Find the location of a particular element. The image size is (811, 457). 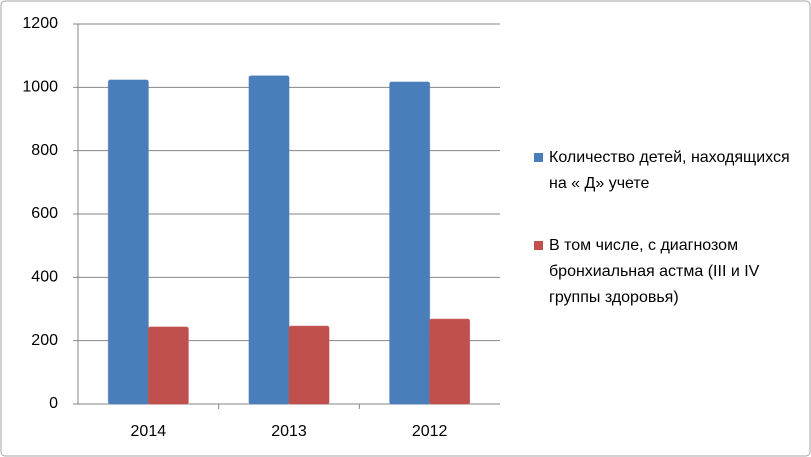

y-tick-label: 1200 is located at coordinates (40, 23).